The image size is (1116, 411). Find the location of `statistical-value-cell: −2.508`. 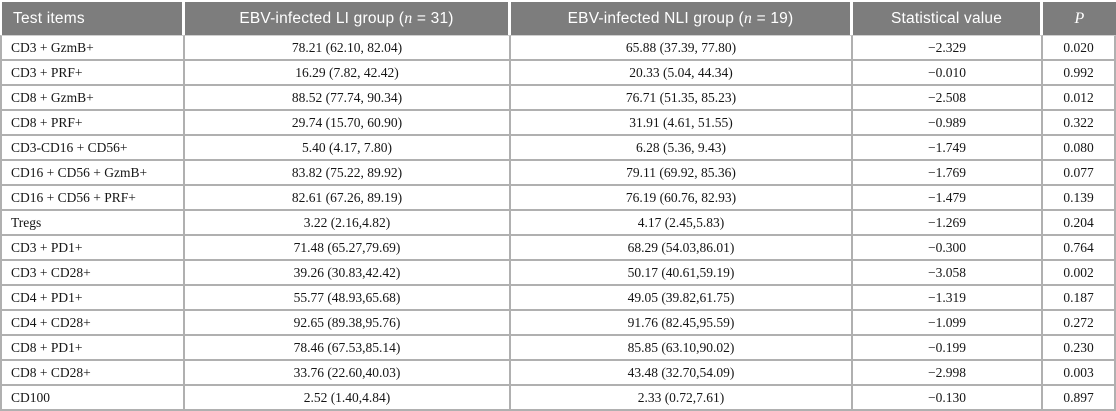

statistical-value-cell: −2.508 is located at coordinates (948, 98).